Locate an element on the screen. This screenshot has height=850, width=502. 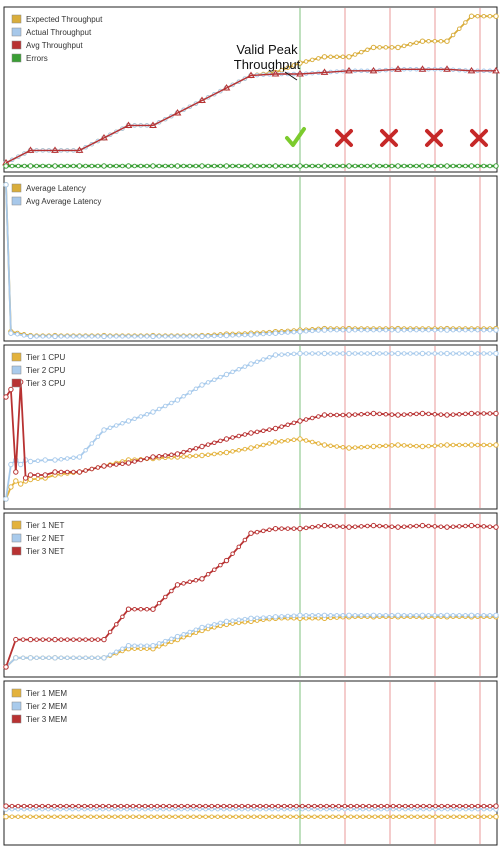
legend-label: Avg Throughput is located at coordinates (54, 45).